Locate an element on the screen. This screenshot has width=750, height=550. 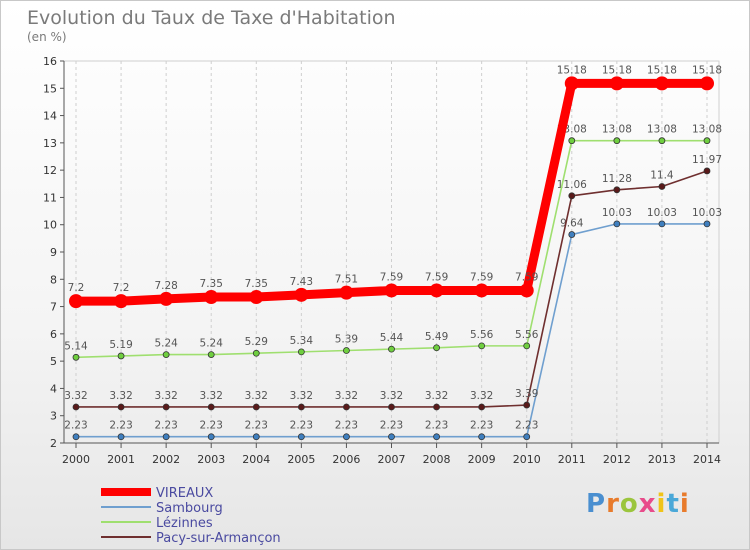
y-tick-label: 3 is located at coordinates (53, 416).